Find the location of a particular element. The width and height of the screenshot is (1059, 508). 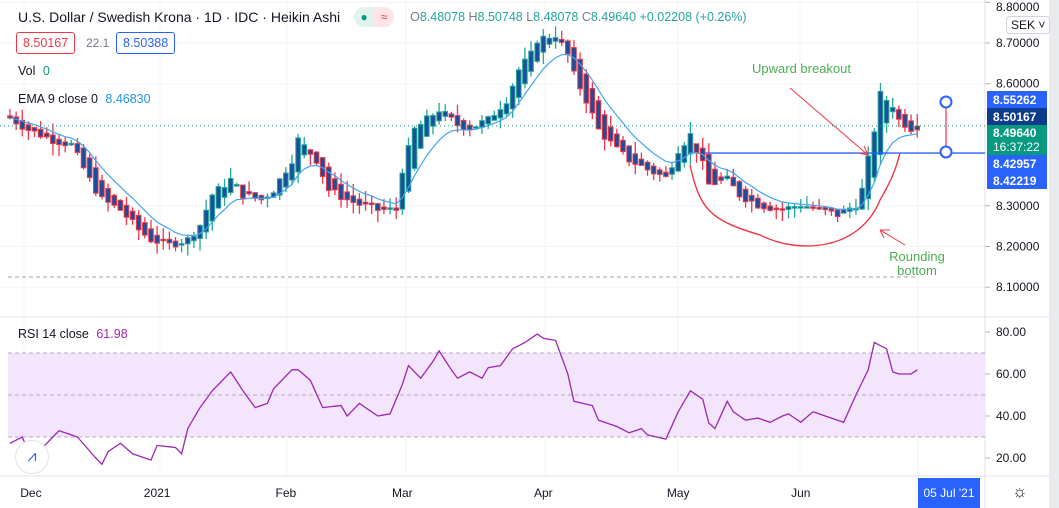

buy-button: 8.50388 is located at coordinates (146, 43).